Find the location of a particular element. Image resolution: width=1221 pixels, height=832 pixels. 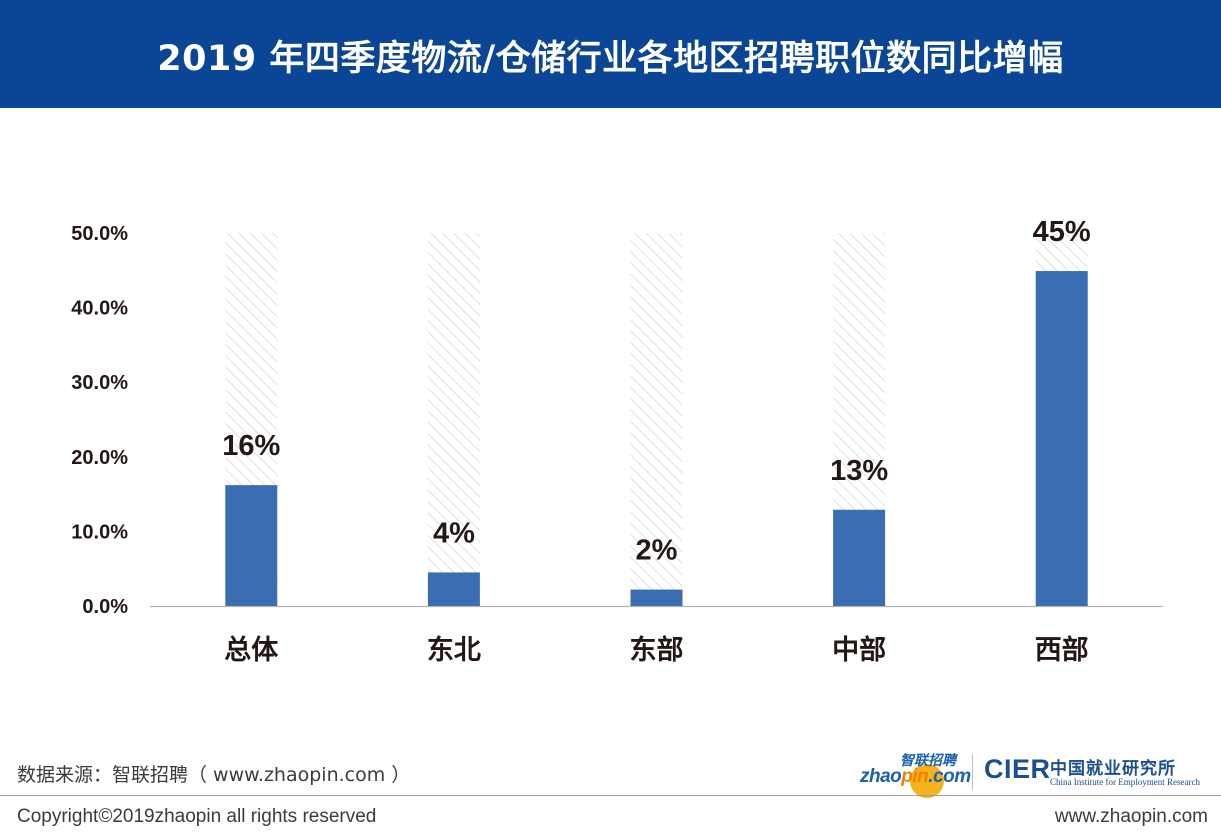

header-banner: 2019 年四季度物流/仓储行业各地区招聘职位数同比增幅 is located at coordinates (610, 54).